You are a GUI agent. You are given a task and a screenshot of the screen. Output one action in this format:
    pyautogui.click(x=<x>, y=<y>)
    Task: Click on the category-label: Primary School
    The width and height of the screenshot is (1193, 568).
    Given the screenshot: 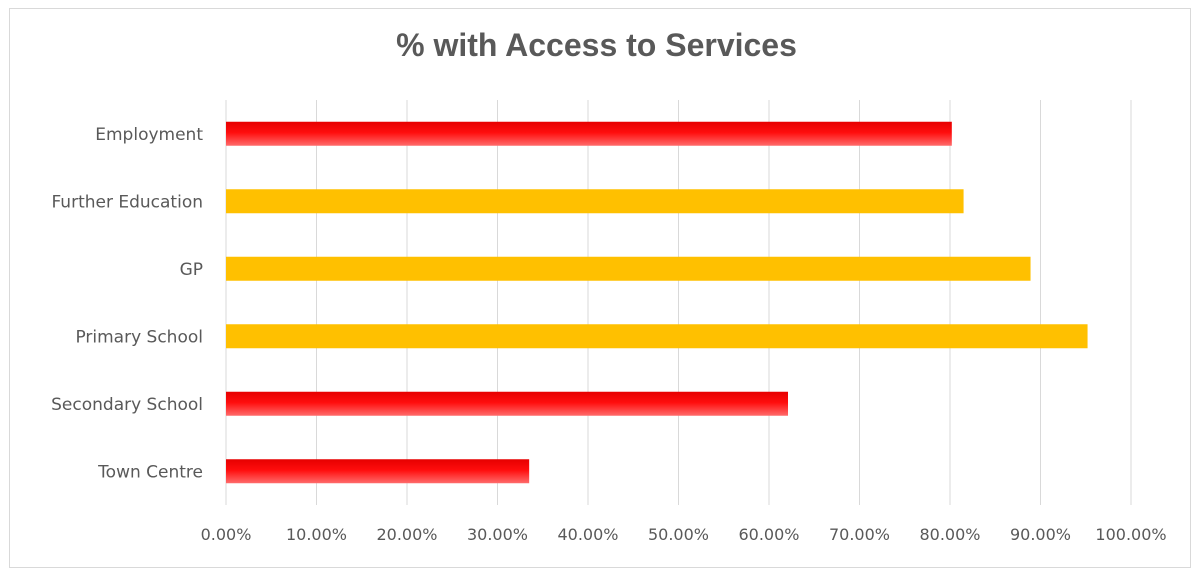 What is the action you would take?
    pyautogui.click(x=139, y=337)
    